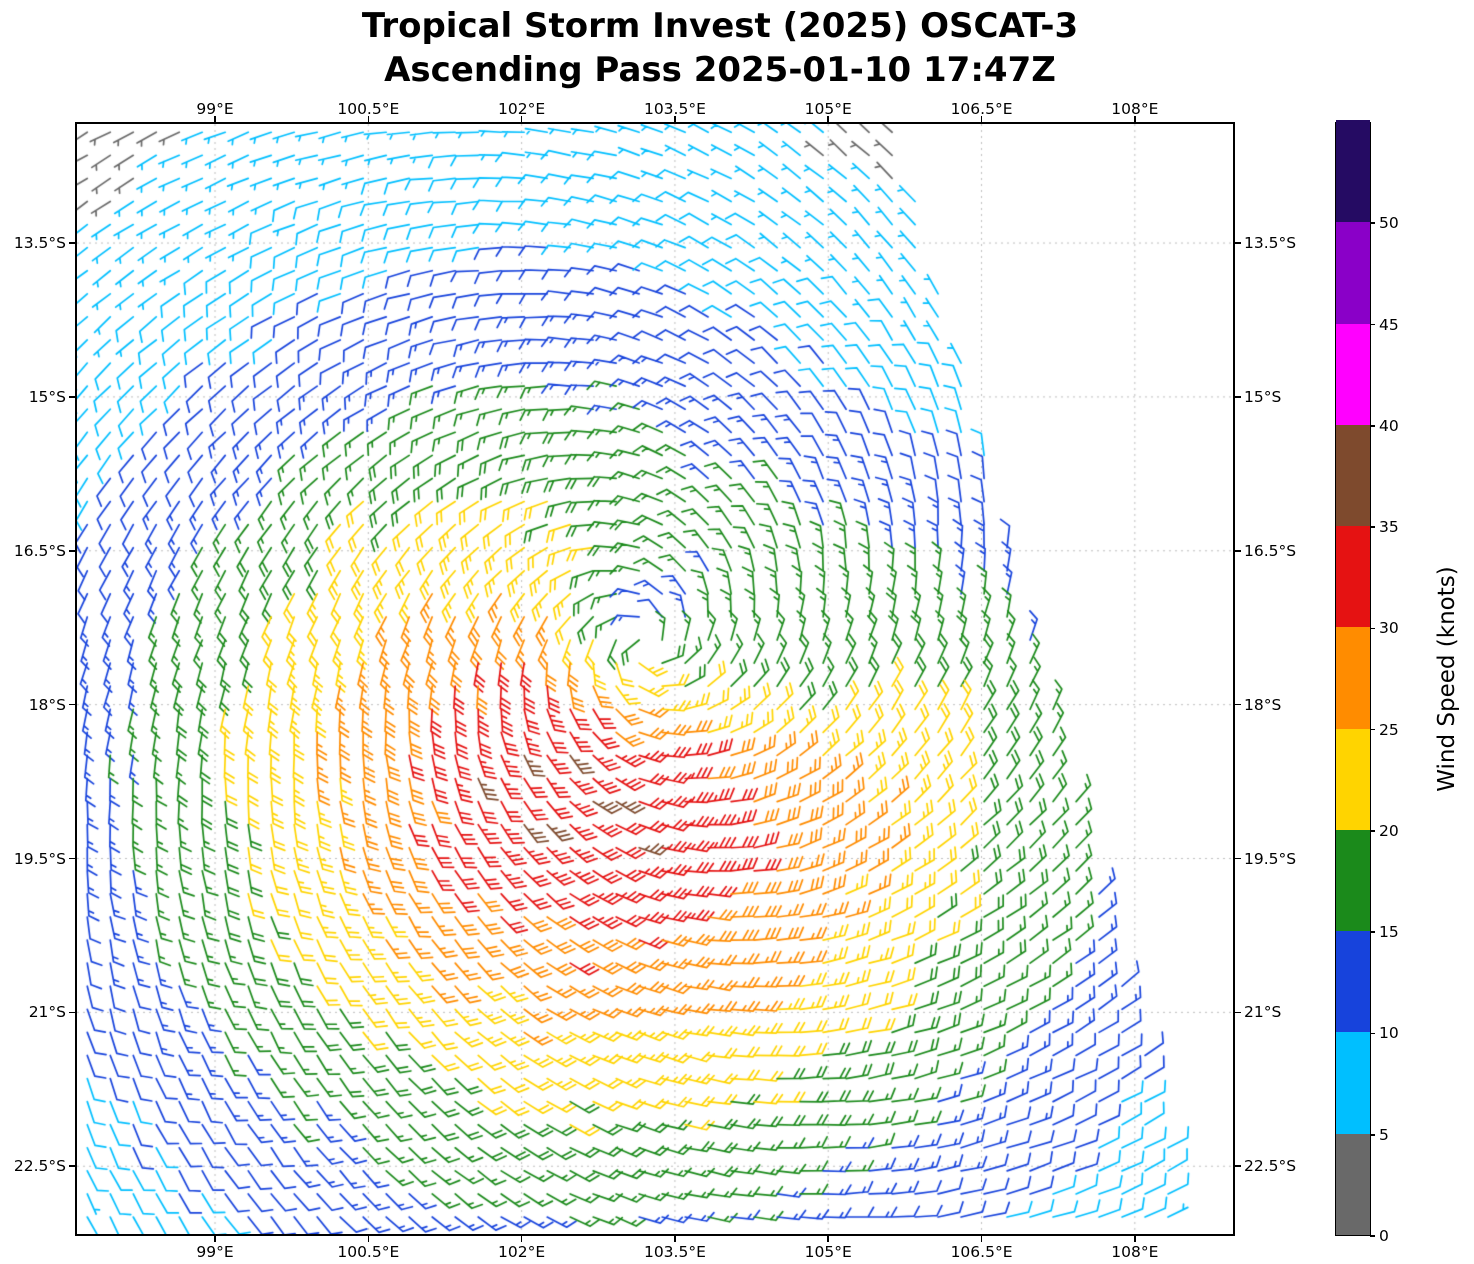 The image size is (1474, 1264). I want to click on y-tick-label-left: 21°S, so click(47, 1012).